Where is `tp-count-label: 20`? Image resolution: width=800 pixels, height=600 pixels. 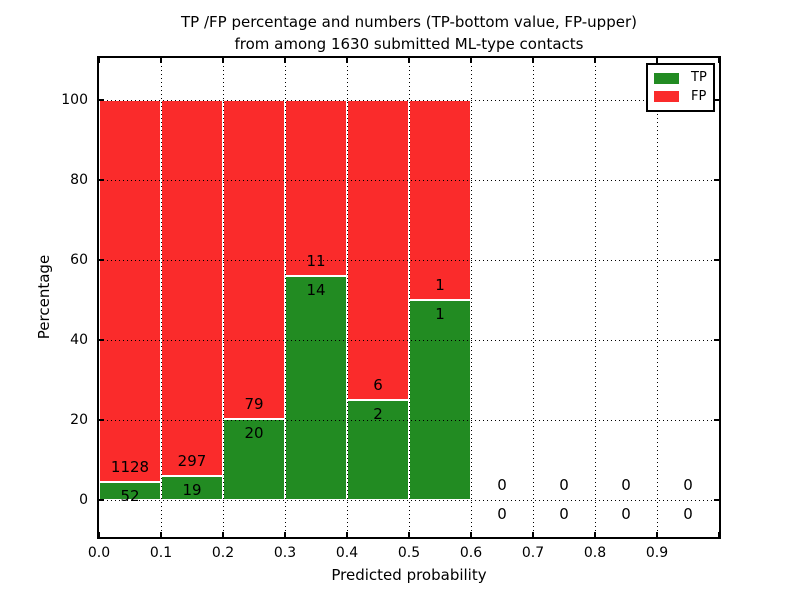
tp-count-label: 20 is located at coordinates (254, 433).